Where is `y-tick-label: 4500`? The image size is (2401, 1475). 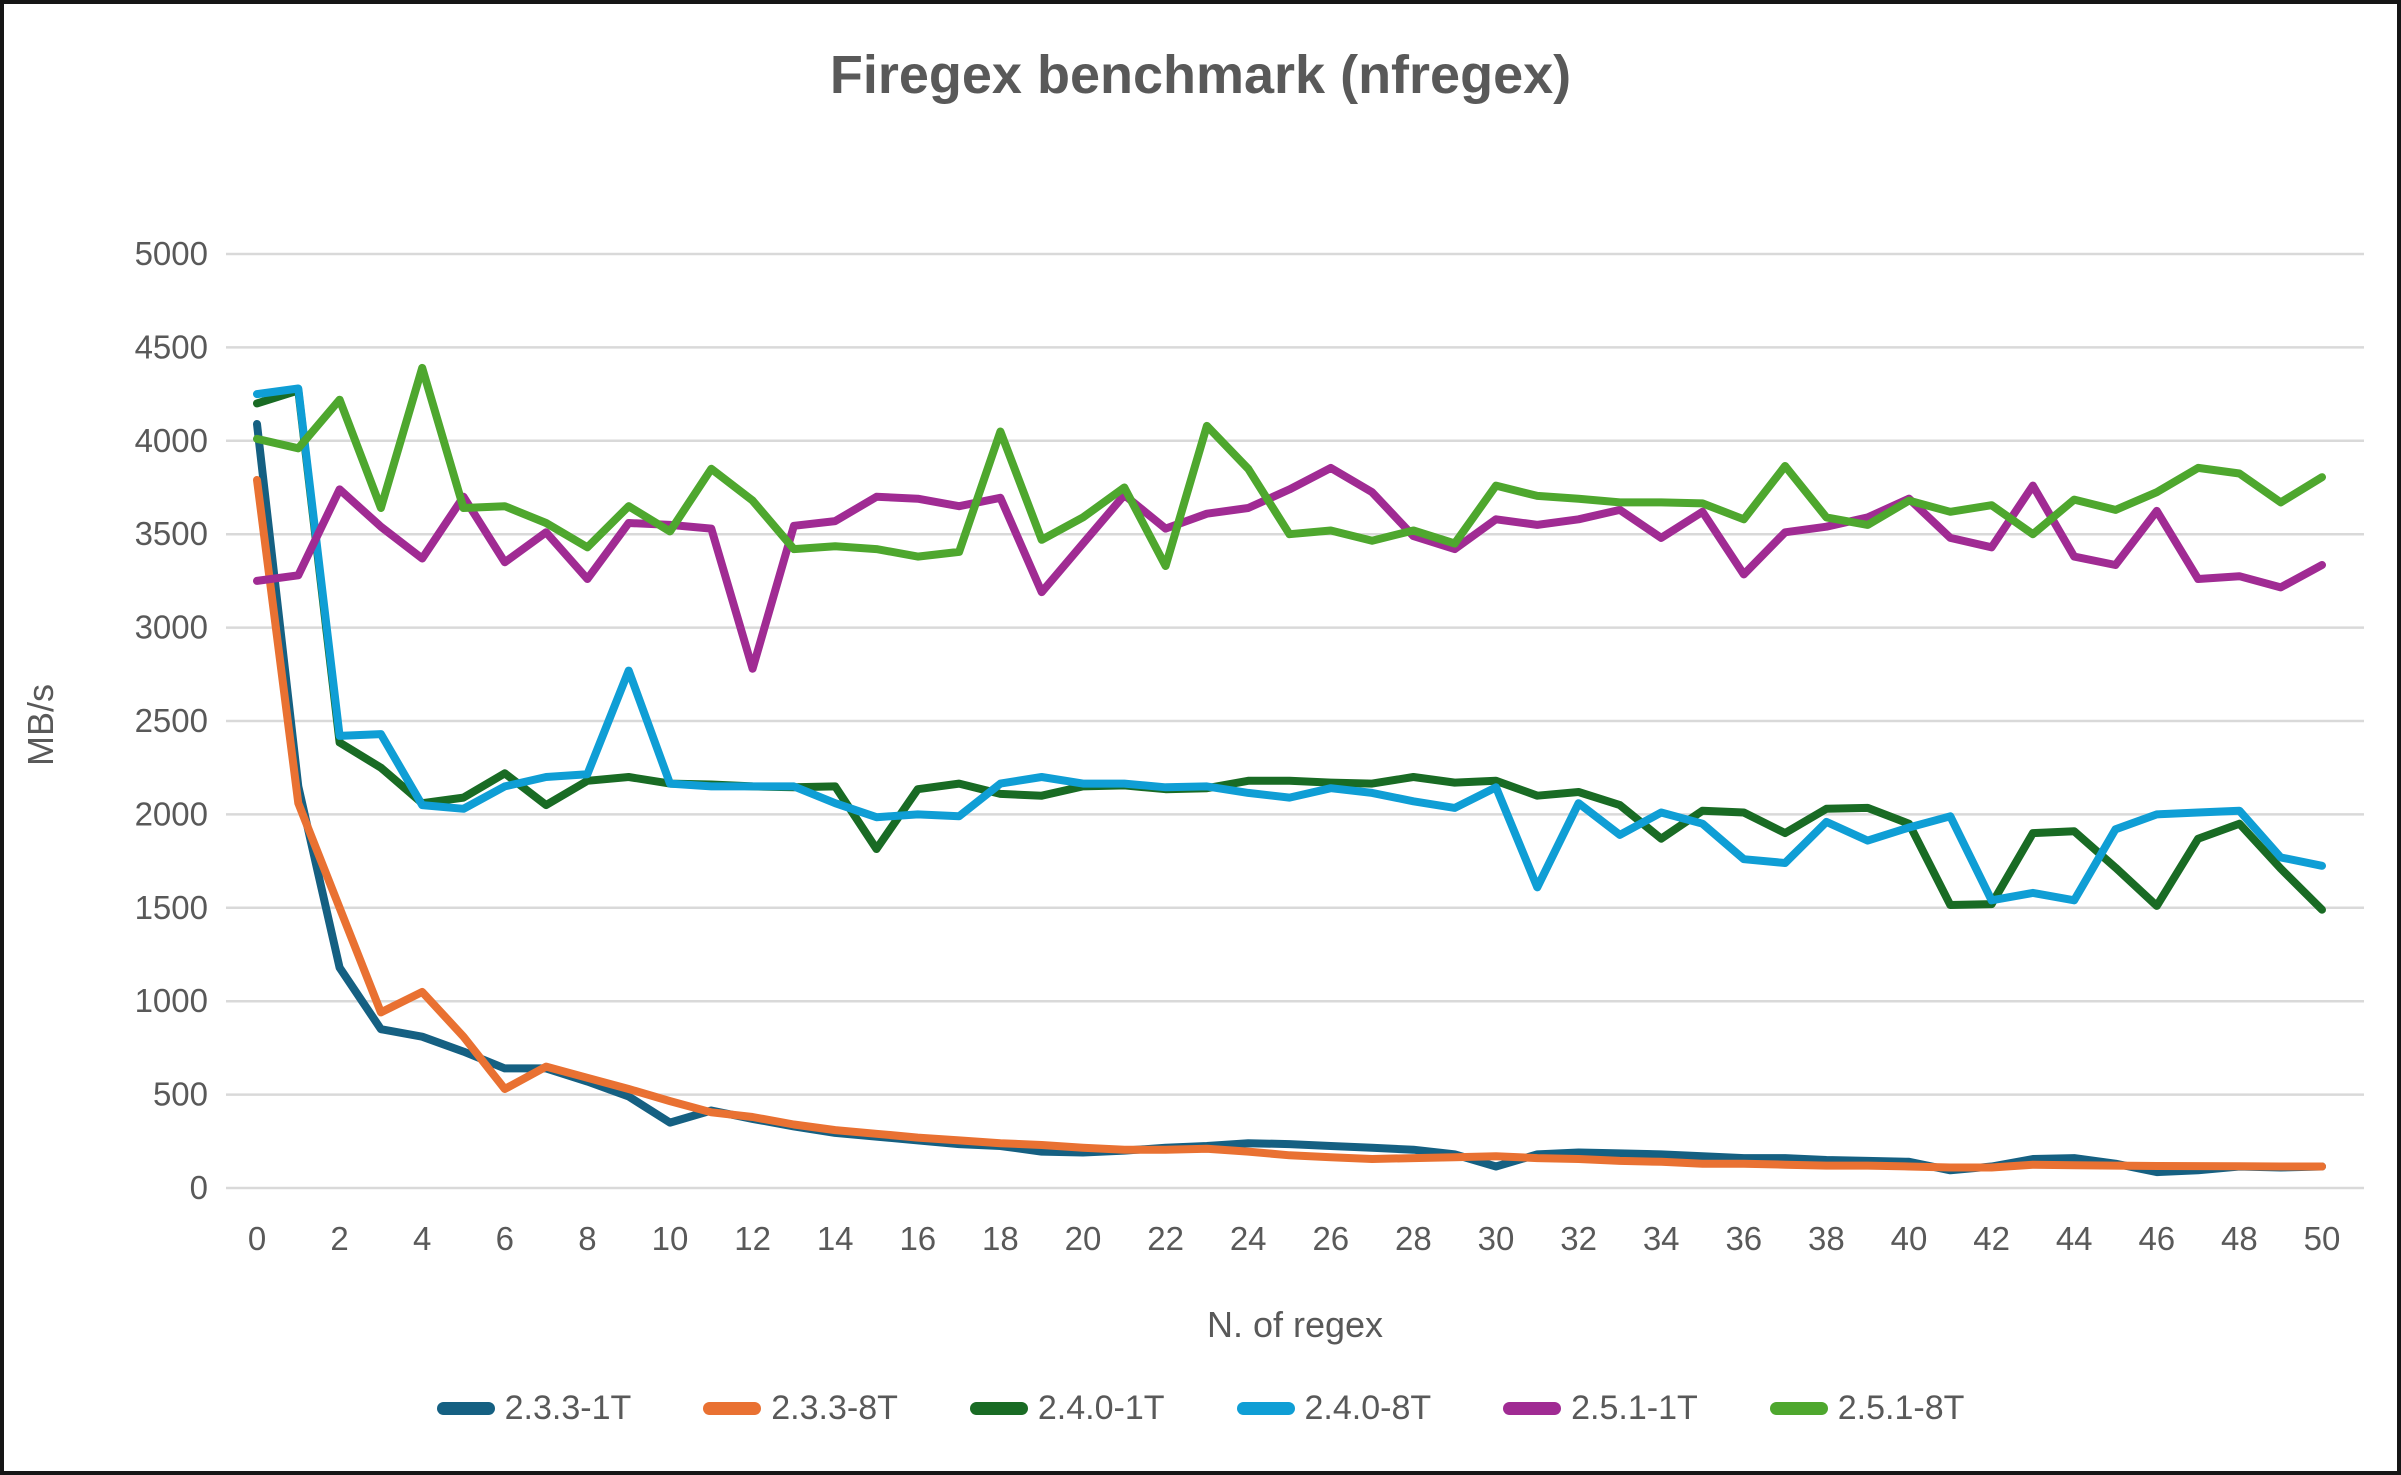
y-tick-label: 4500 is located at coordinates (171, 346).